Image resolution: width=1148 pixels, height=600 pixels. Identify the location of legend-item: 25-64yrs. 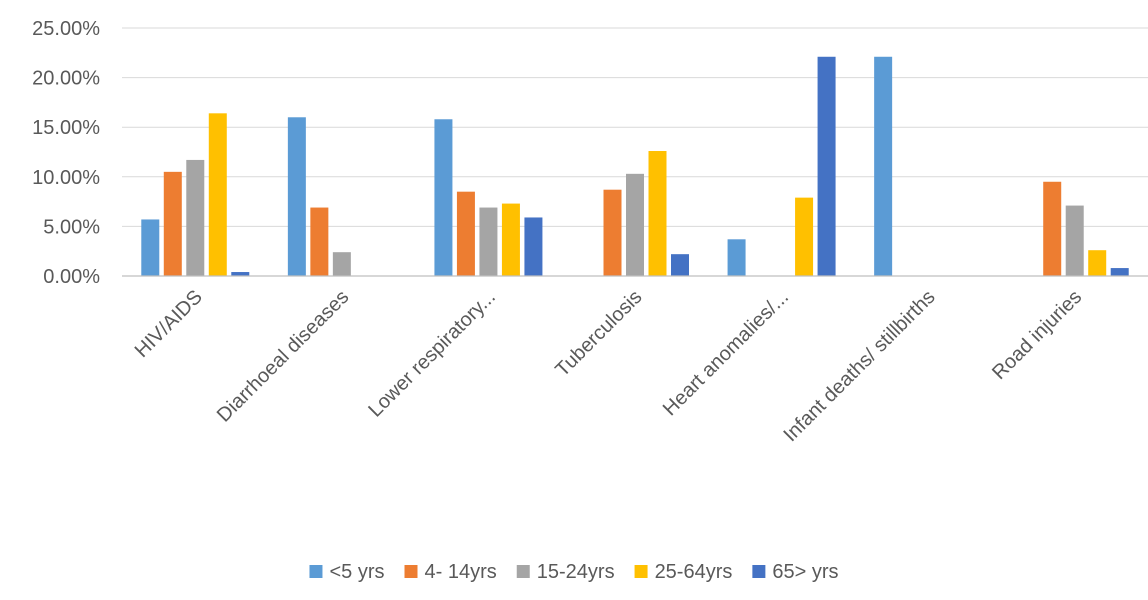
(683, 572).